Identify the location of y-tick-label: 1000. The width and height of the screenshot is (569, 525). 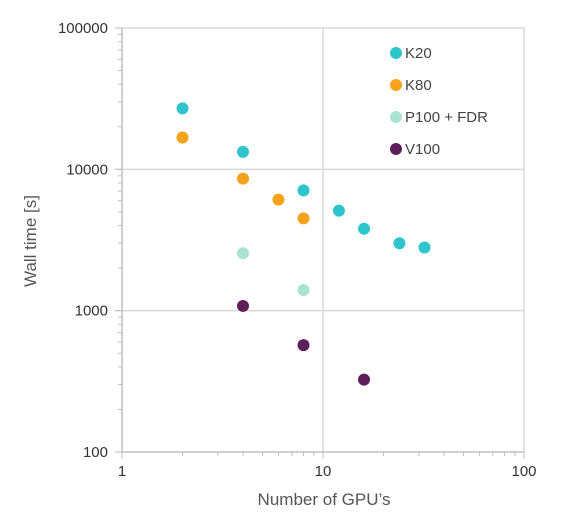
(91, 311).